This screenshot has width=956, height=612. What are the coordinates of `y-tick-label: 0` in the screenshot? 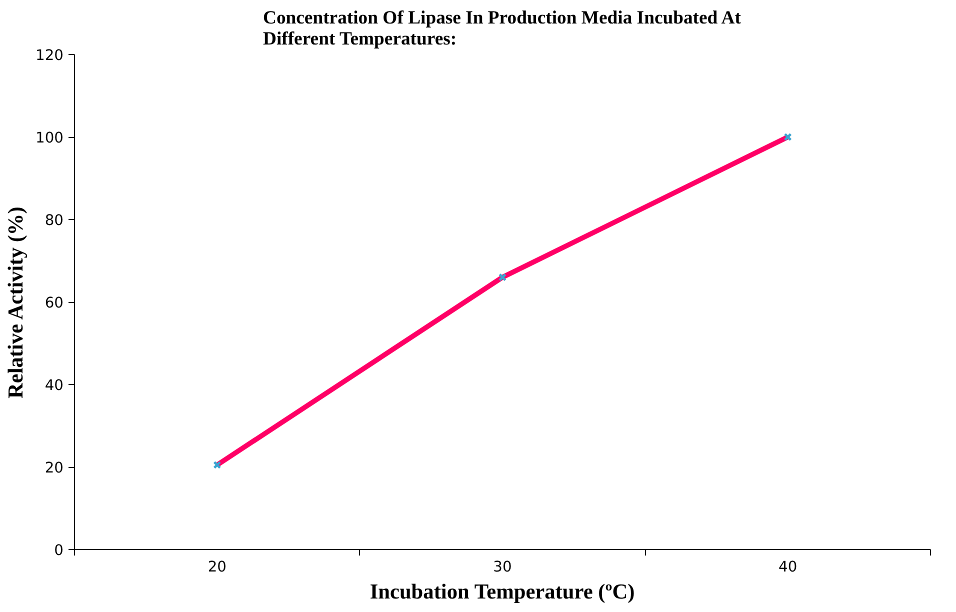 It's located at (59, 550).